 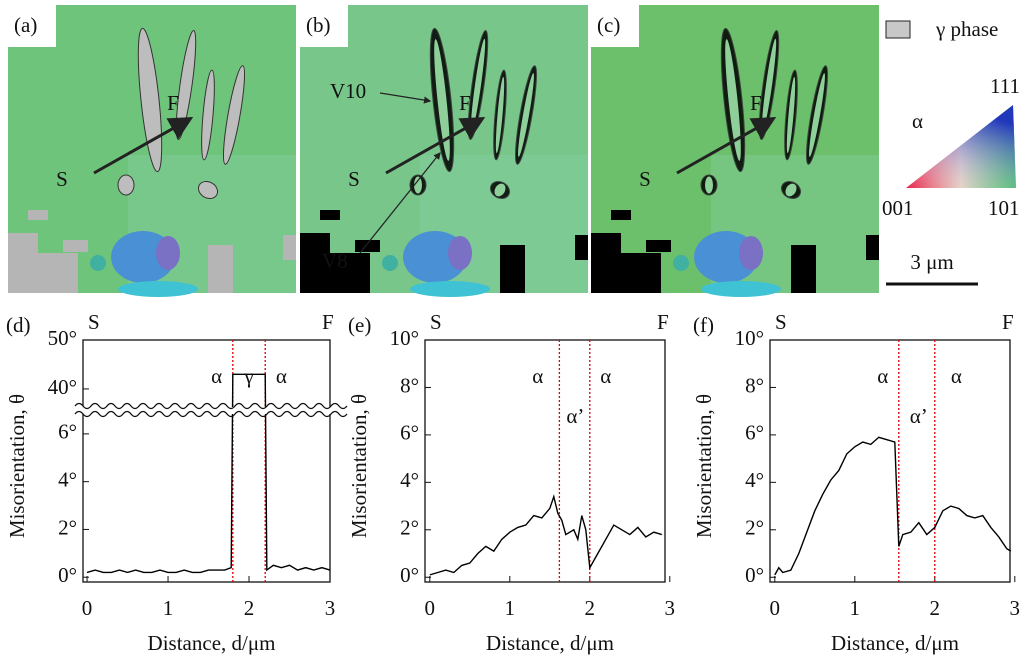 What do you see at coordinates (898, 29) in the screenshot?
I see `phase-swatch` at bounding box center [898, 29].